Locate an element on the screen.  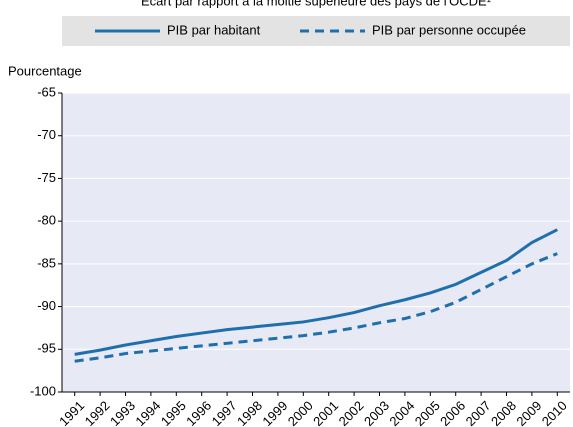
x-tick-label: 2001 is located at coordinates (325, 412).